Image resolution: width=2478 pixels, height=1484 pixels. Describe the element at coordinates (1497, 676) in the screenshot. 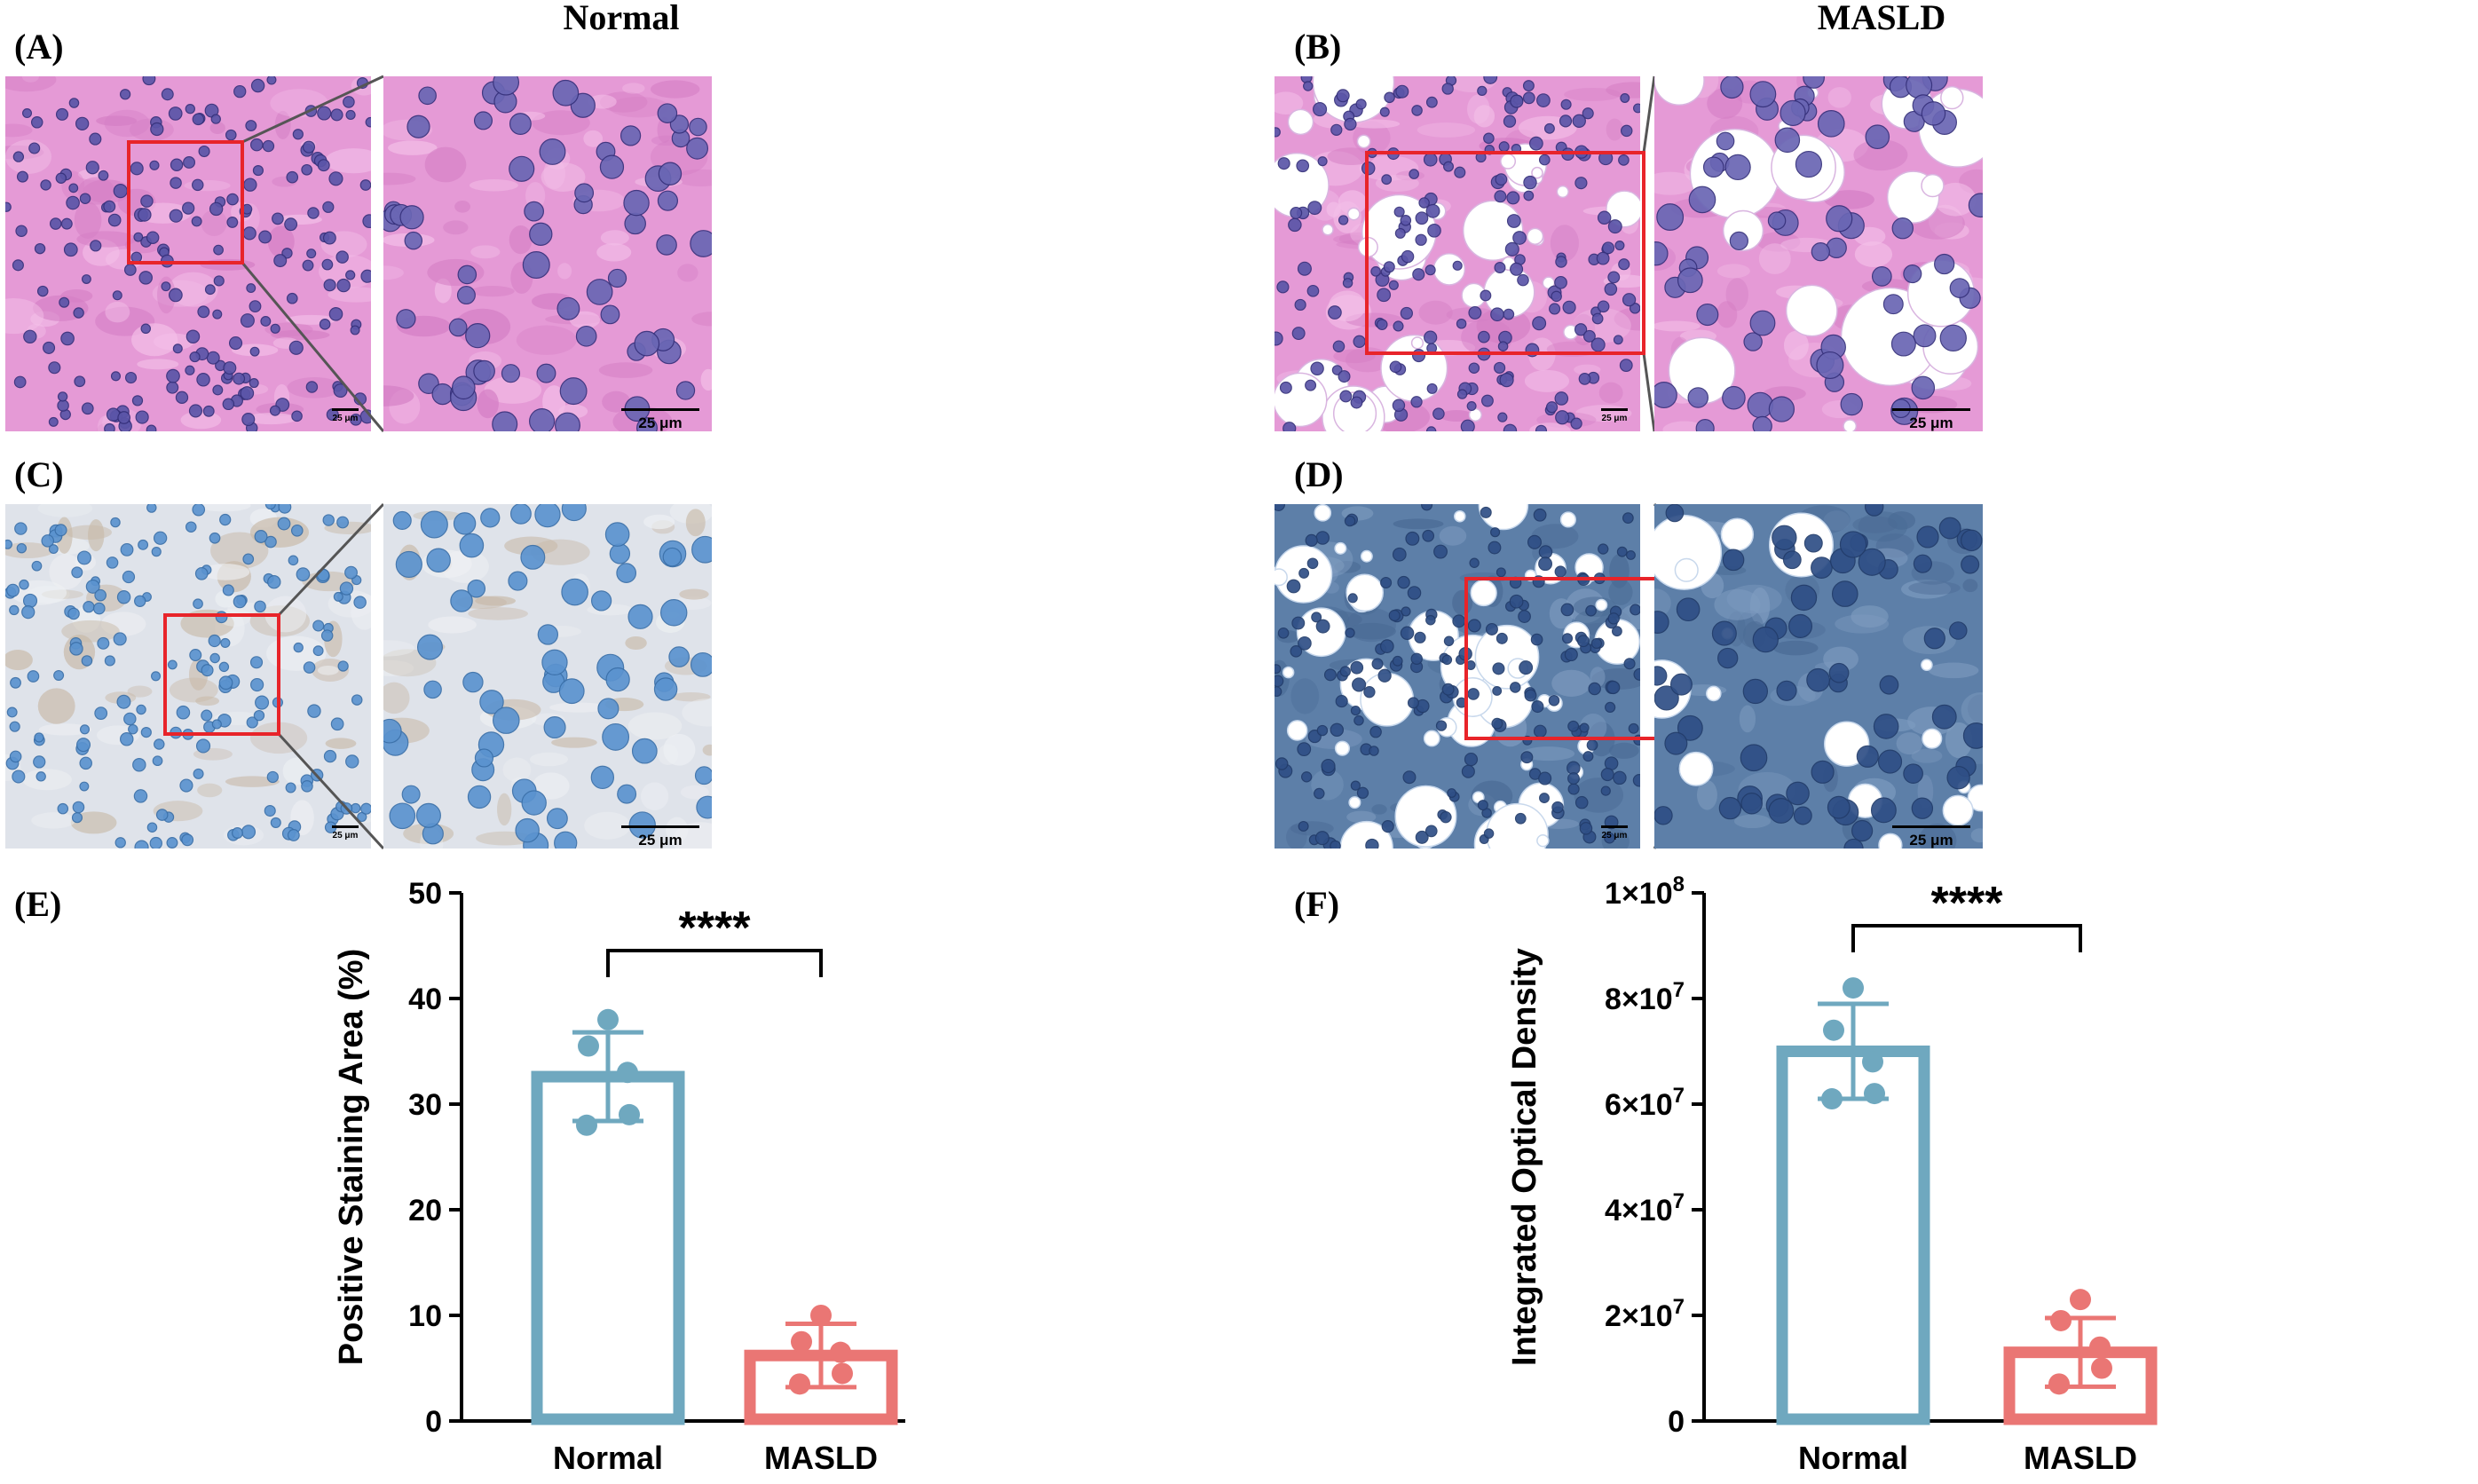

I see `micrograph-d-overview: 25 μm` at that location.